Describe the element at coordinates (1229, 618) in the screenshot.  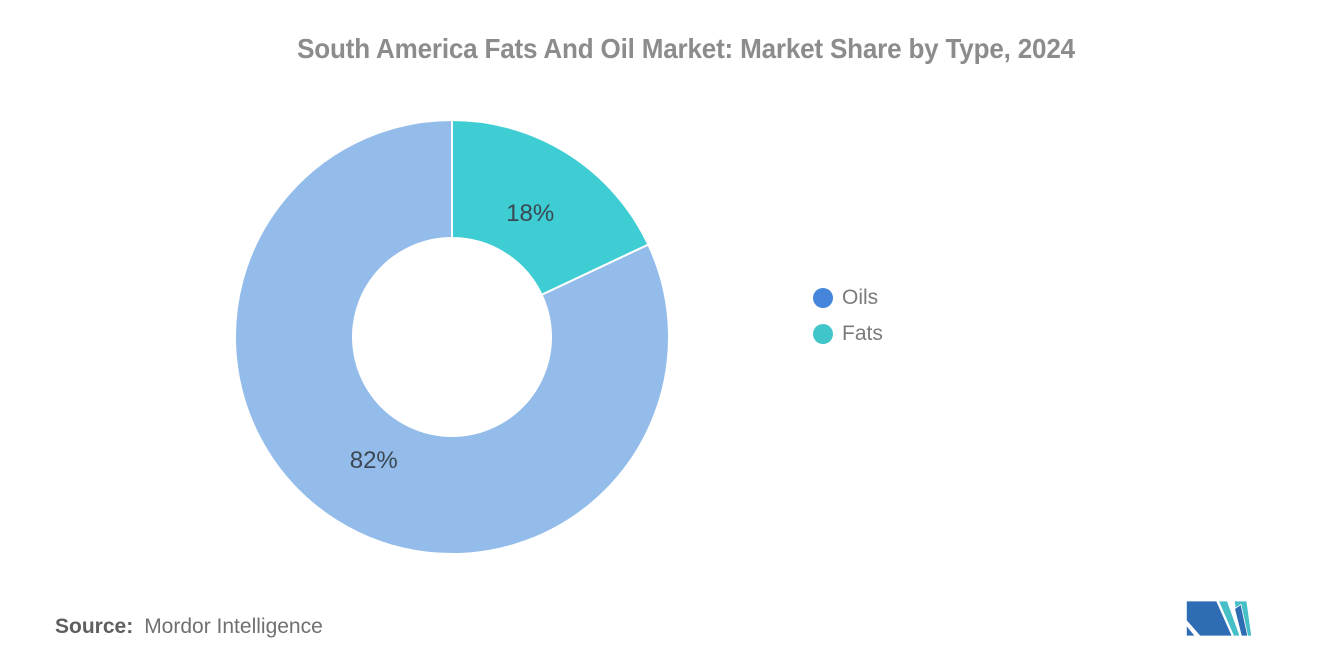
I see `logo-middle-diagonal-shape` at that location.